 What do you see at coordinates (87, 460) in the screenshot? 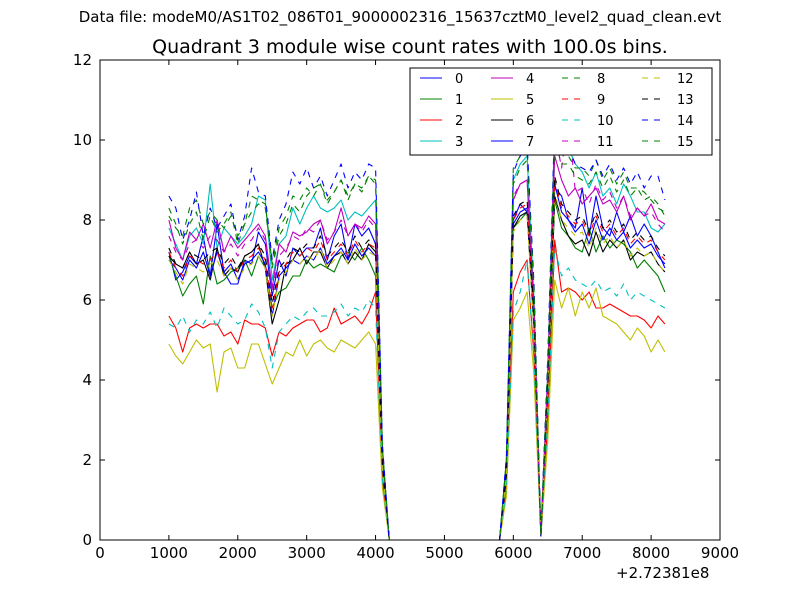
I see `y-tick-label: 2` at bounding box center [87, 460].